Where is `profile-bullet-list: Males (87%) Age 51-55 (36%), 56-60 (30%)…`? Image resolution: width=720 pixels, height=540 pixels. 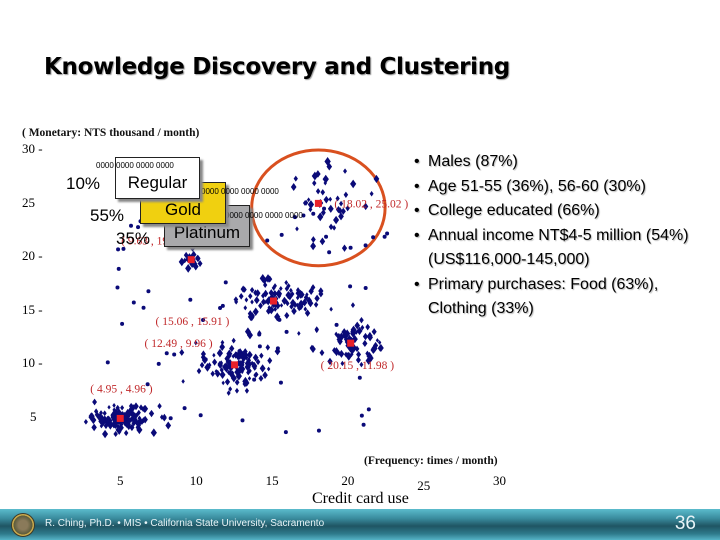
profile-bullet-list: Males (87%) Age 51-55 (36%), 56-60 (30%)… is located at coordinates (564, 236).